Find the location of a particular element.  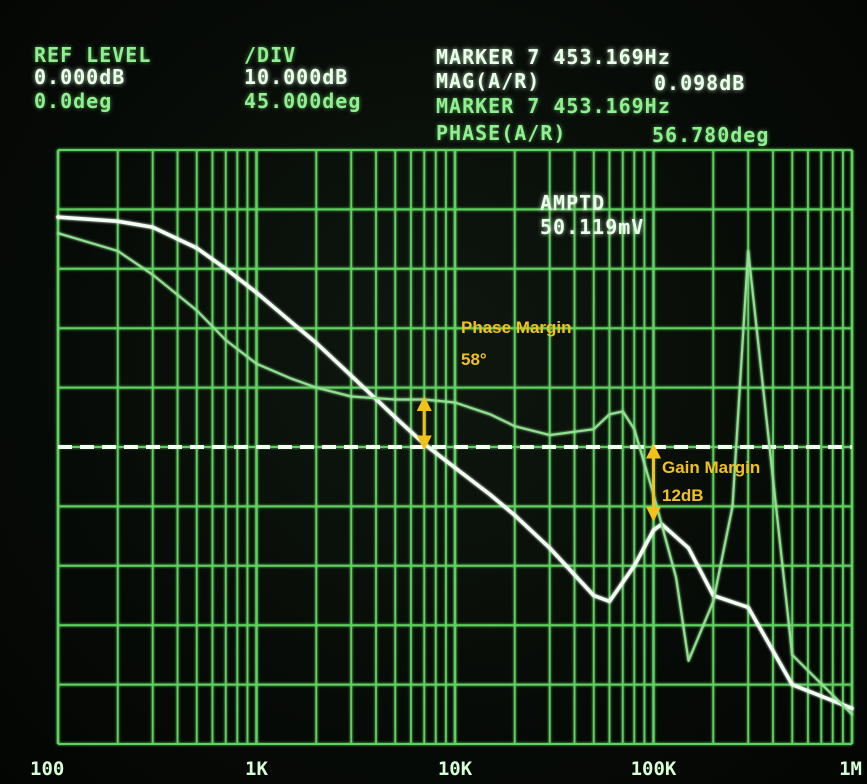

phase-margin-label: Phase Margin is located at coordinates (516, 327).